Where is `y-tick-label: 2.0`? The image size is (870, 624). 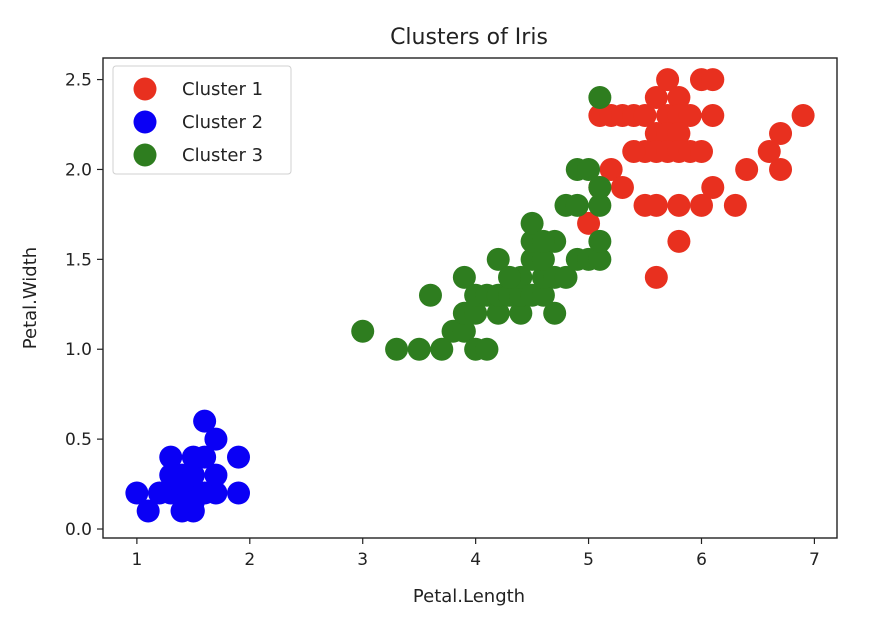
y-tick-label: 2.0 is located at coordinates (78, 170).